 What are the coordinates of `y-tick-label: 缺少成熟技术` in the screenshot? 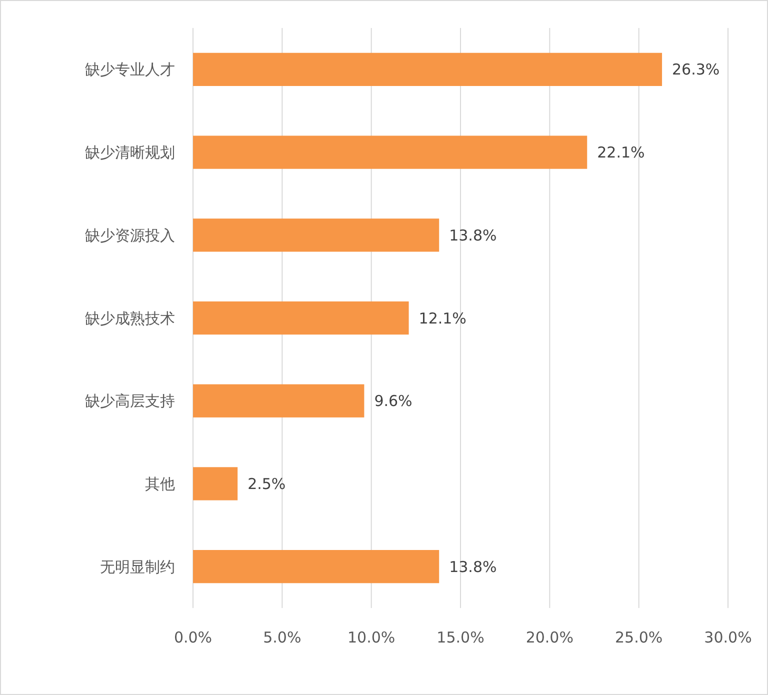 It's located at (130, 318).